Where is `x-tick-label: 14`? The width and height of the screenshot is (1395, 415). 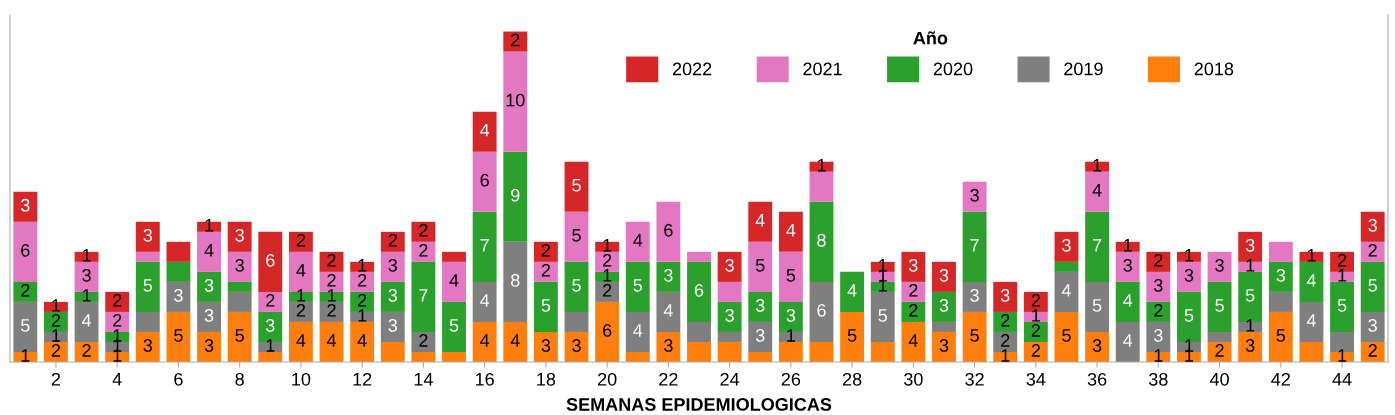
x-tick-label: 14 is located at coordinates (423, 379).